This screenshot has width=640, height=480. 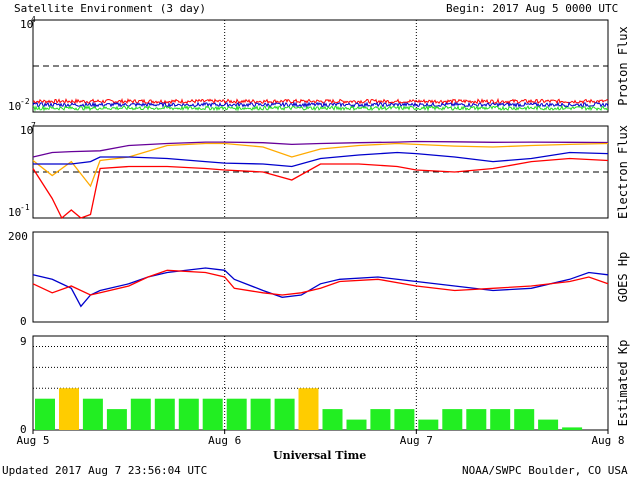 I want to click on proton-ytick-bottom-exp: -2, so click(x=25, y=101).